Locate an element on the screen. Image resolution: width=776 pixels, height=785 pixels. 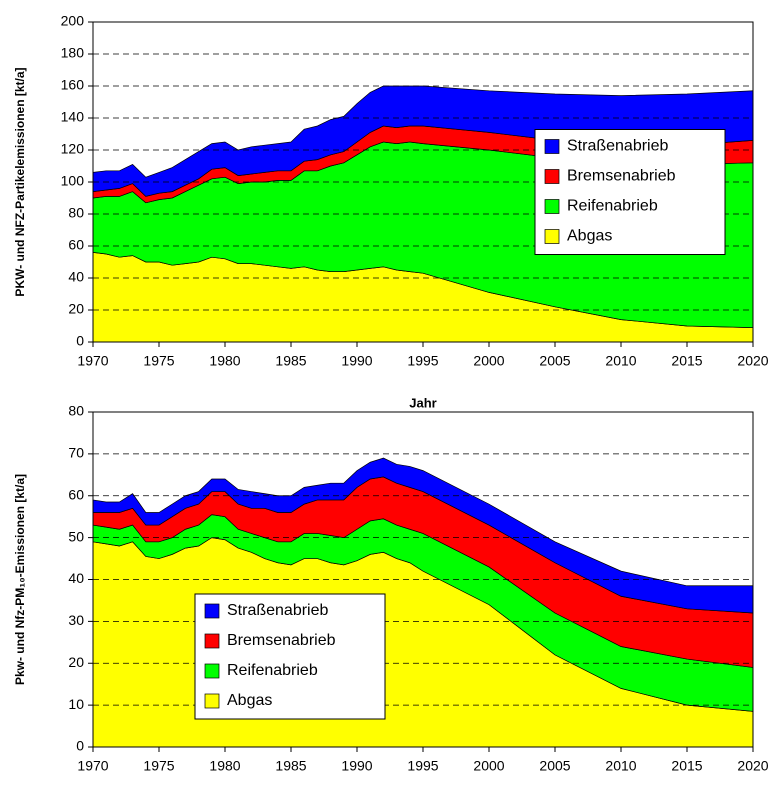
y-tick-label: 160 is located at coordinates (73, 85).